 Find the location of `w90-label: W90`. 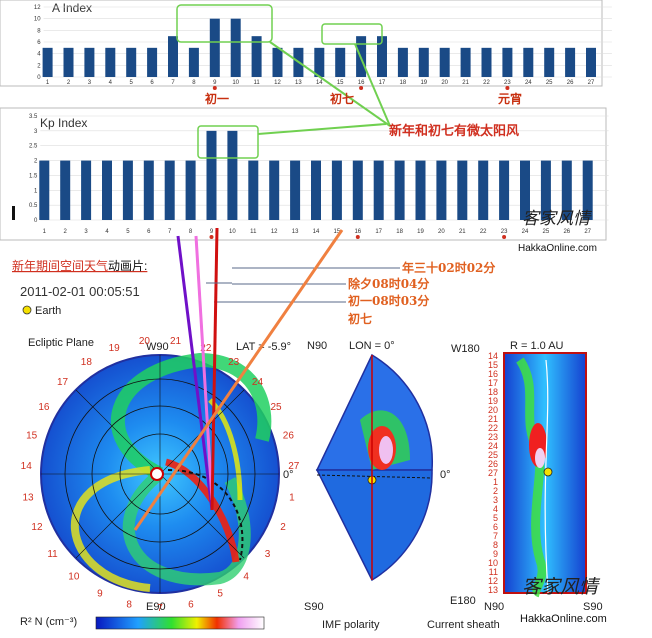

w90-label: W90 is located at coordinates (157, 347).